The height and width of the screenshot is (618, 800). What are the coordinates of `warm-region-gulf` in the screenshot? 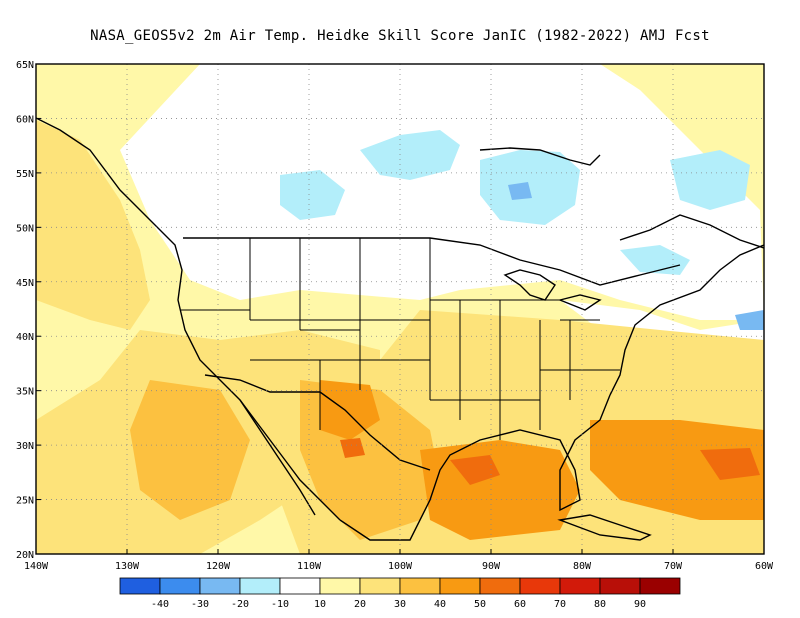 It's located at (500, 490).